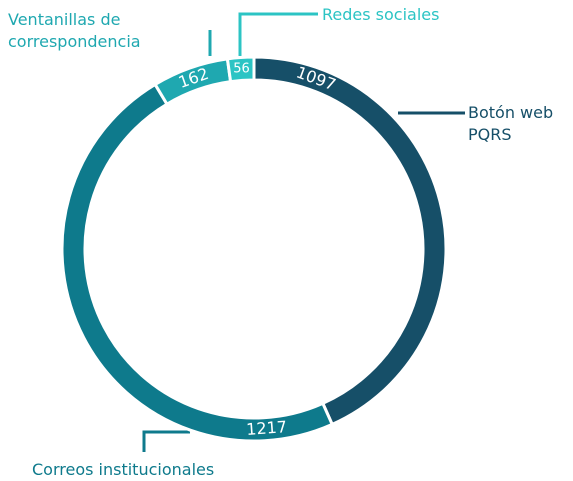 This screenshot has width=573, height=481. Describe the element at coordinates (74, 30) in the screenshot. I see `legend-label: Ventanillas de correspondencia` at that location.